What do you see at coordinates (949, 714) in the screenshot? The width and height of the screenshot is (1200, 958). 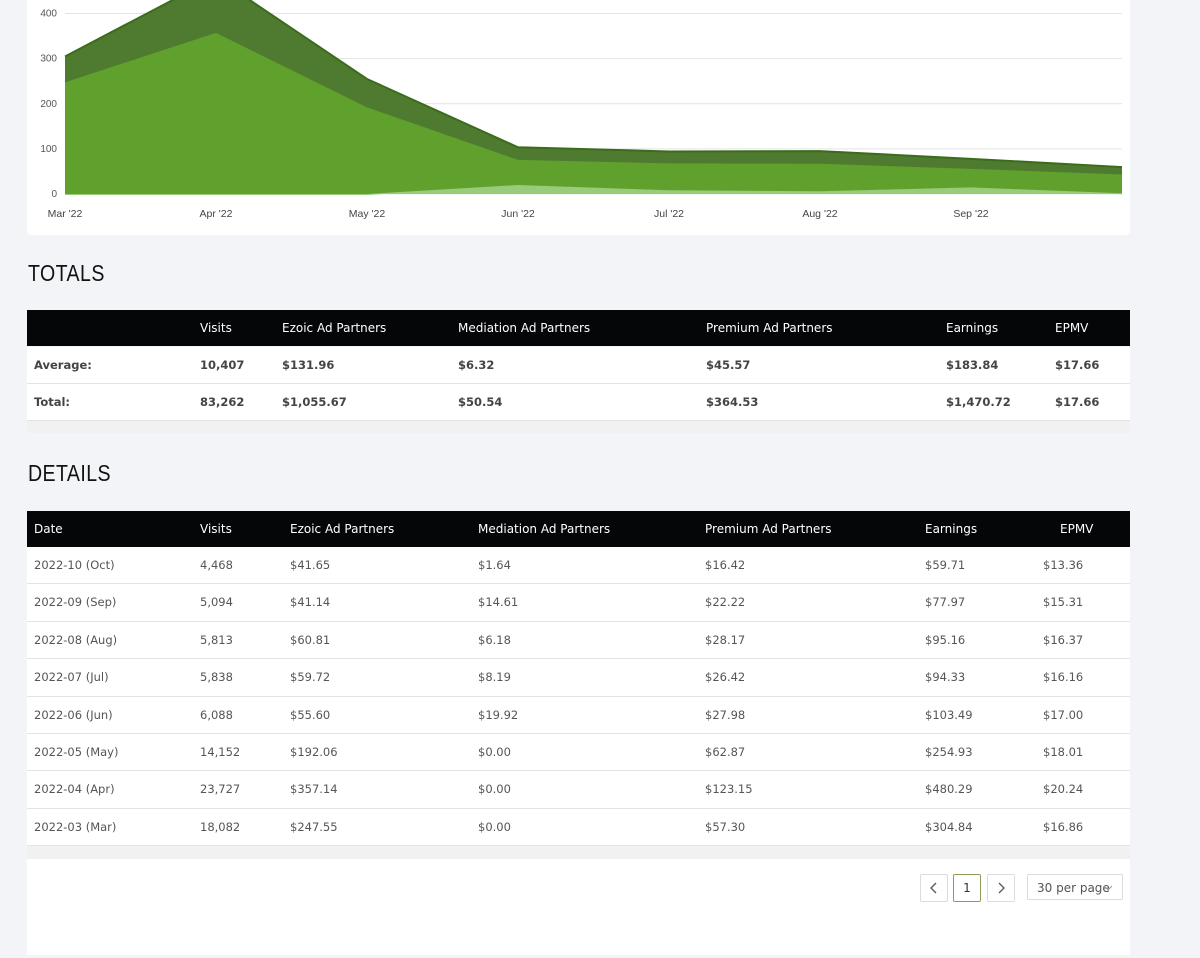 I see `table-cell: $103.49` at bounding box center [949, 714].